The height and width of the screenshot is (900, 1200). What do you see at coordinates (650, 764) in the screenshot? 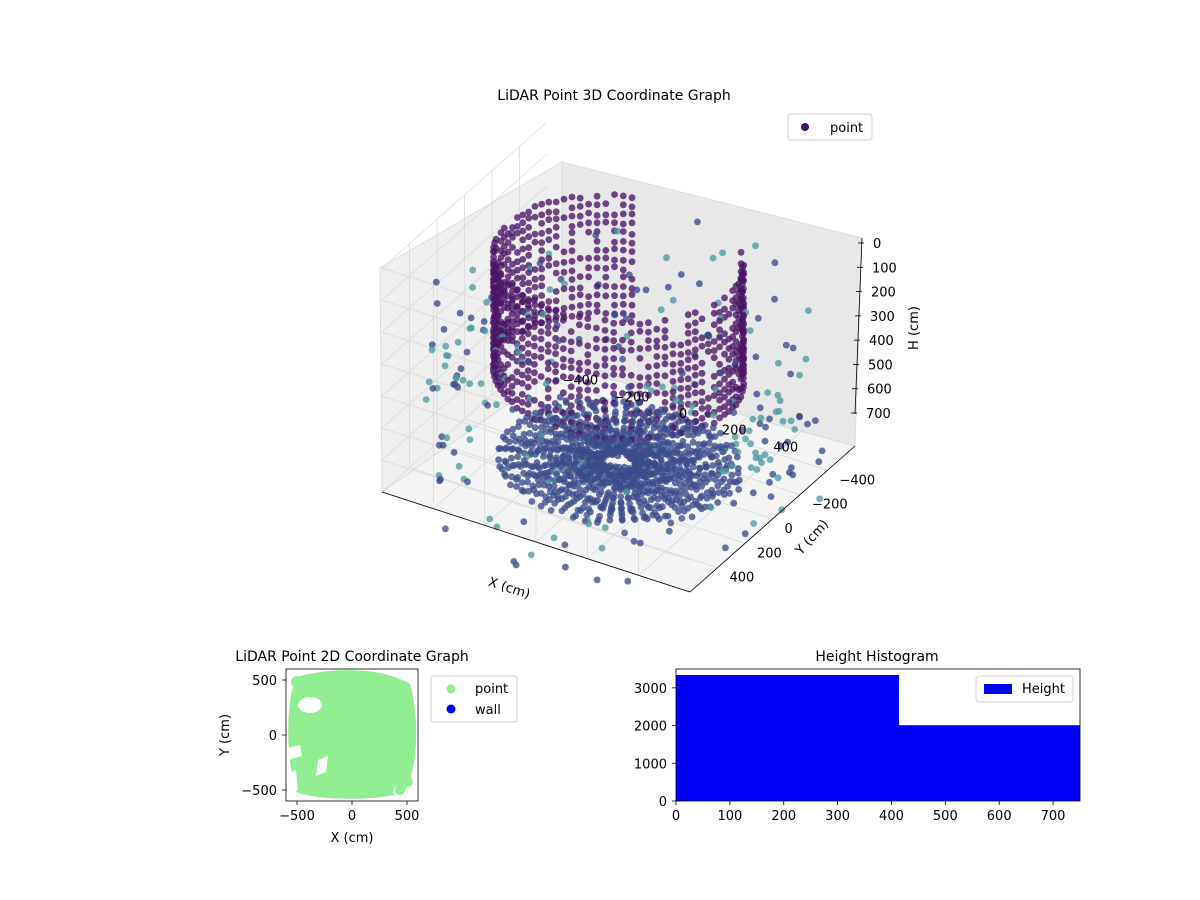
I see `y-tick-label-histogram: 1000` at bounding box center [650, 764].